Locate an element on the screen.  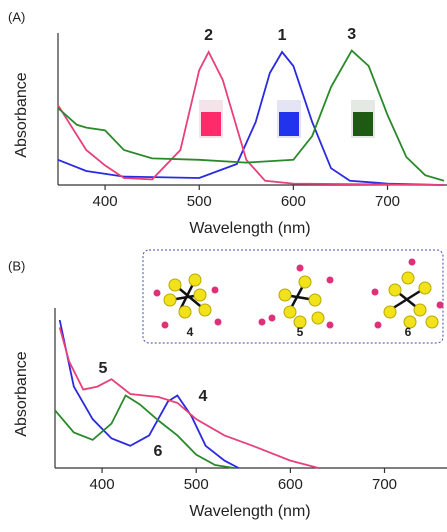
series-label: 6 is located at coordinates (158, 451).